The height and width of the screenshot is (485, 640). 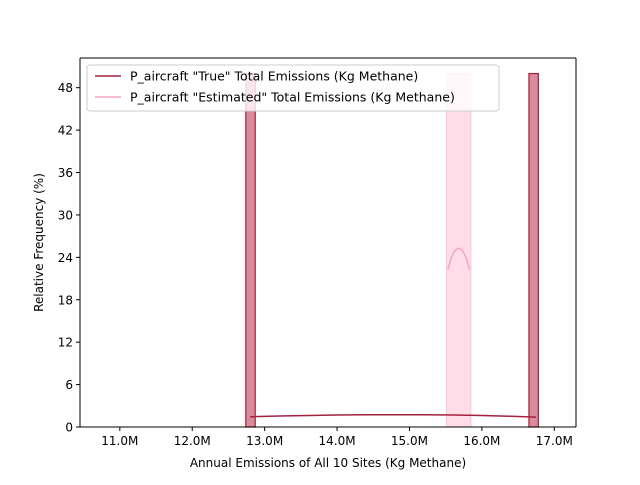 I want to click on x-tick-label: 12.0M, so click(x=192, y=441).